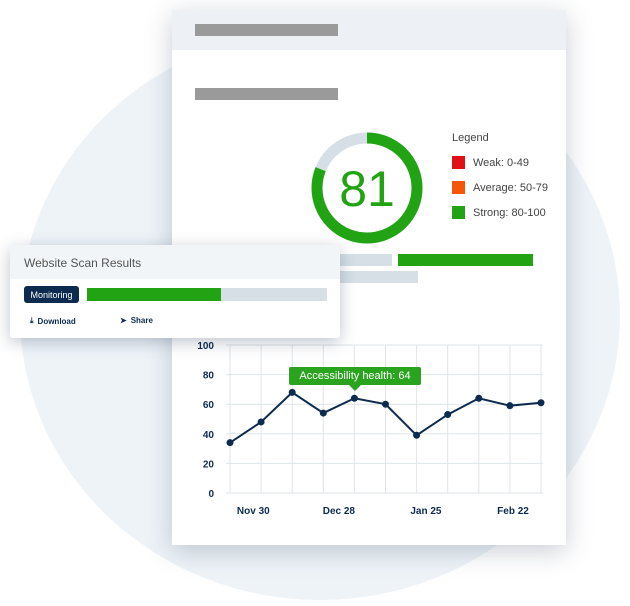  What do you see at coordinates (51, 294) in the screenshot?
I see `monitoring-button: Monitoring` at bounding box center [51, 294].